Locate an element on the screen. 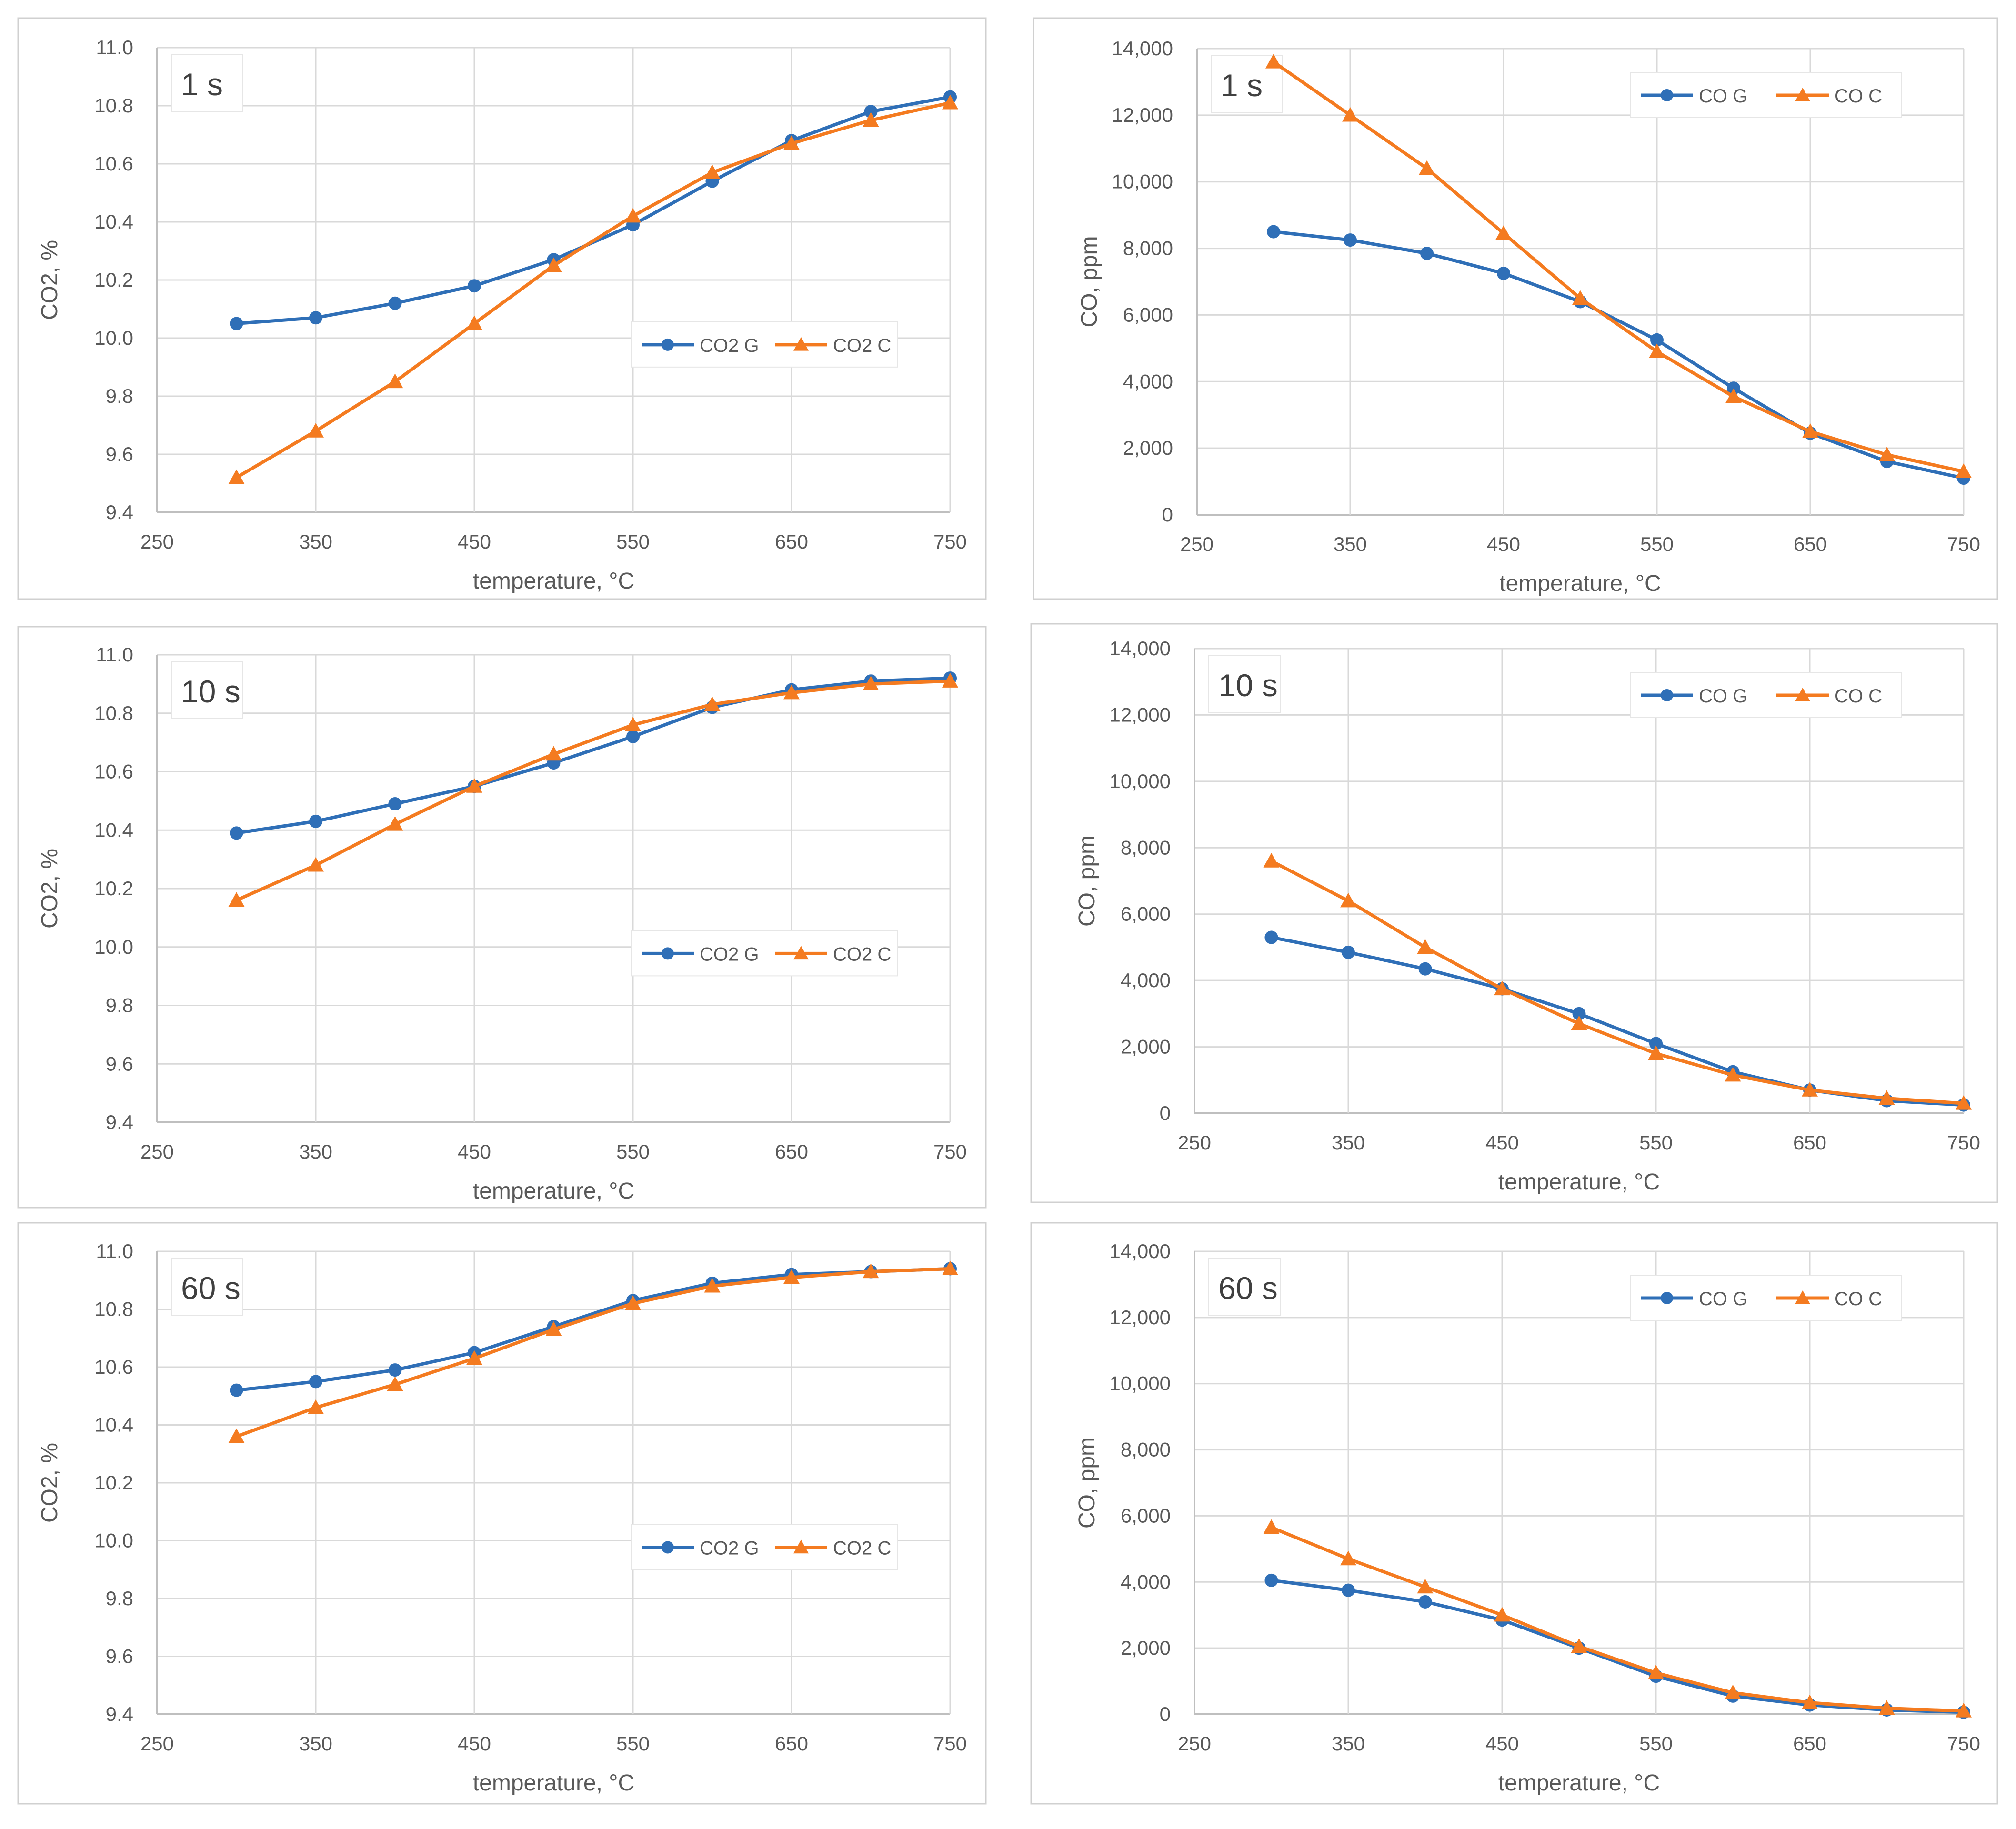 This screenshot has height=1829, width=2016. y-tick-label: 0 is located at coordinates (1165, 1113).